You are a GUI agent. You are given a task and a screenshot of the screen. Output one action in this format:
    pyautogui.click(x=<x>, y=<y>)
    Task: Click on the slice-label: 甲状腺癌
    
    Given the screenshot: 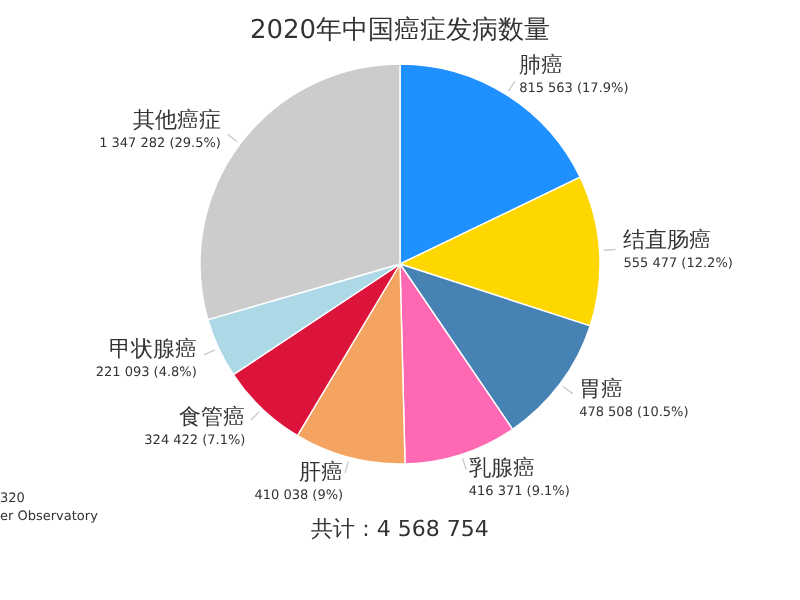 What is the action you would take?
    pyautogui.click(x=152, y=349)
    